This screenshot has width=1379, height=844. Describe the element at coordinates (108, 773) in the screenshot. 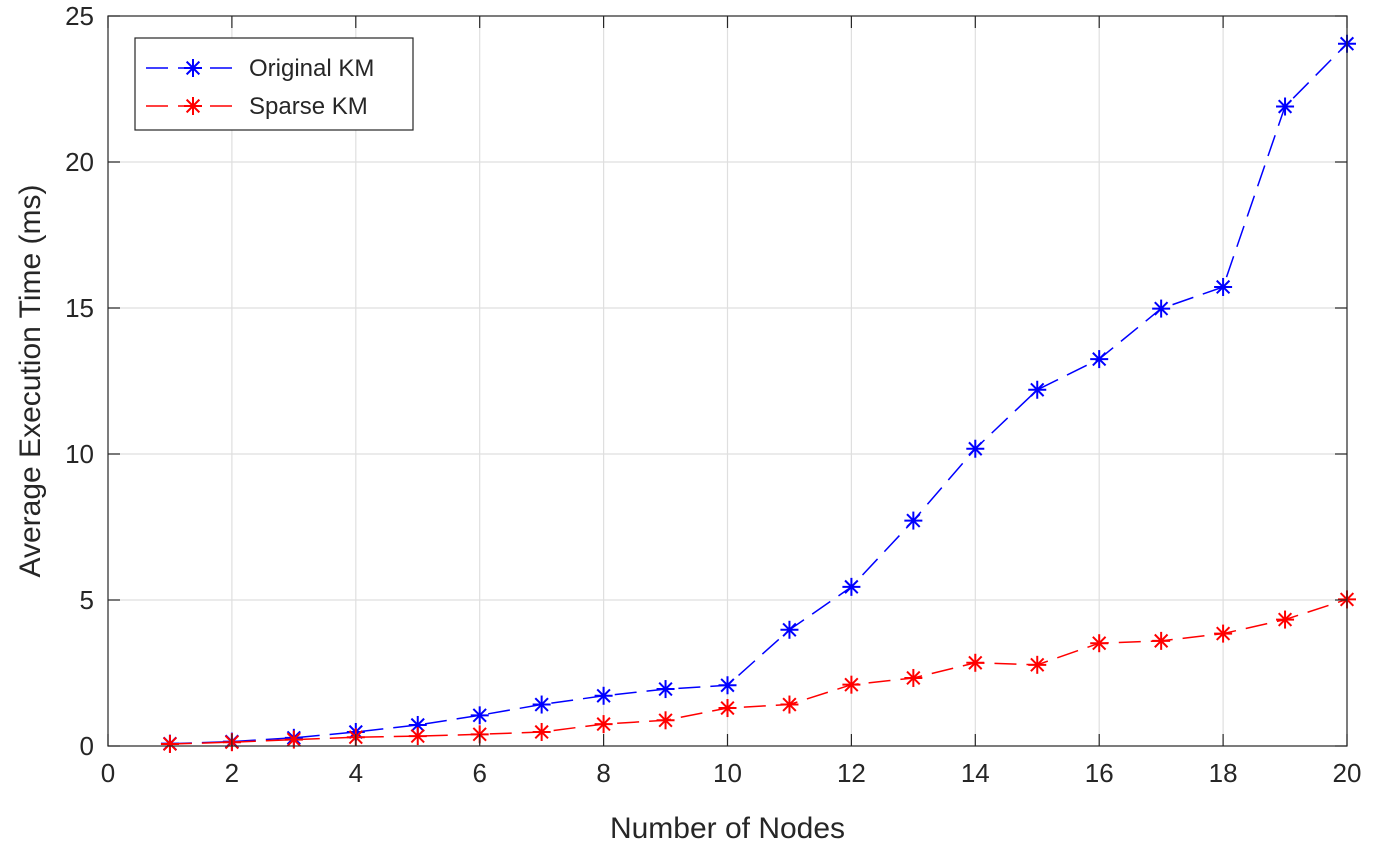

I see `x-tick-label: 0` at that location.